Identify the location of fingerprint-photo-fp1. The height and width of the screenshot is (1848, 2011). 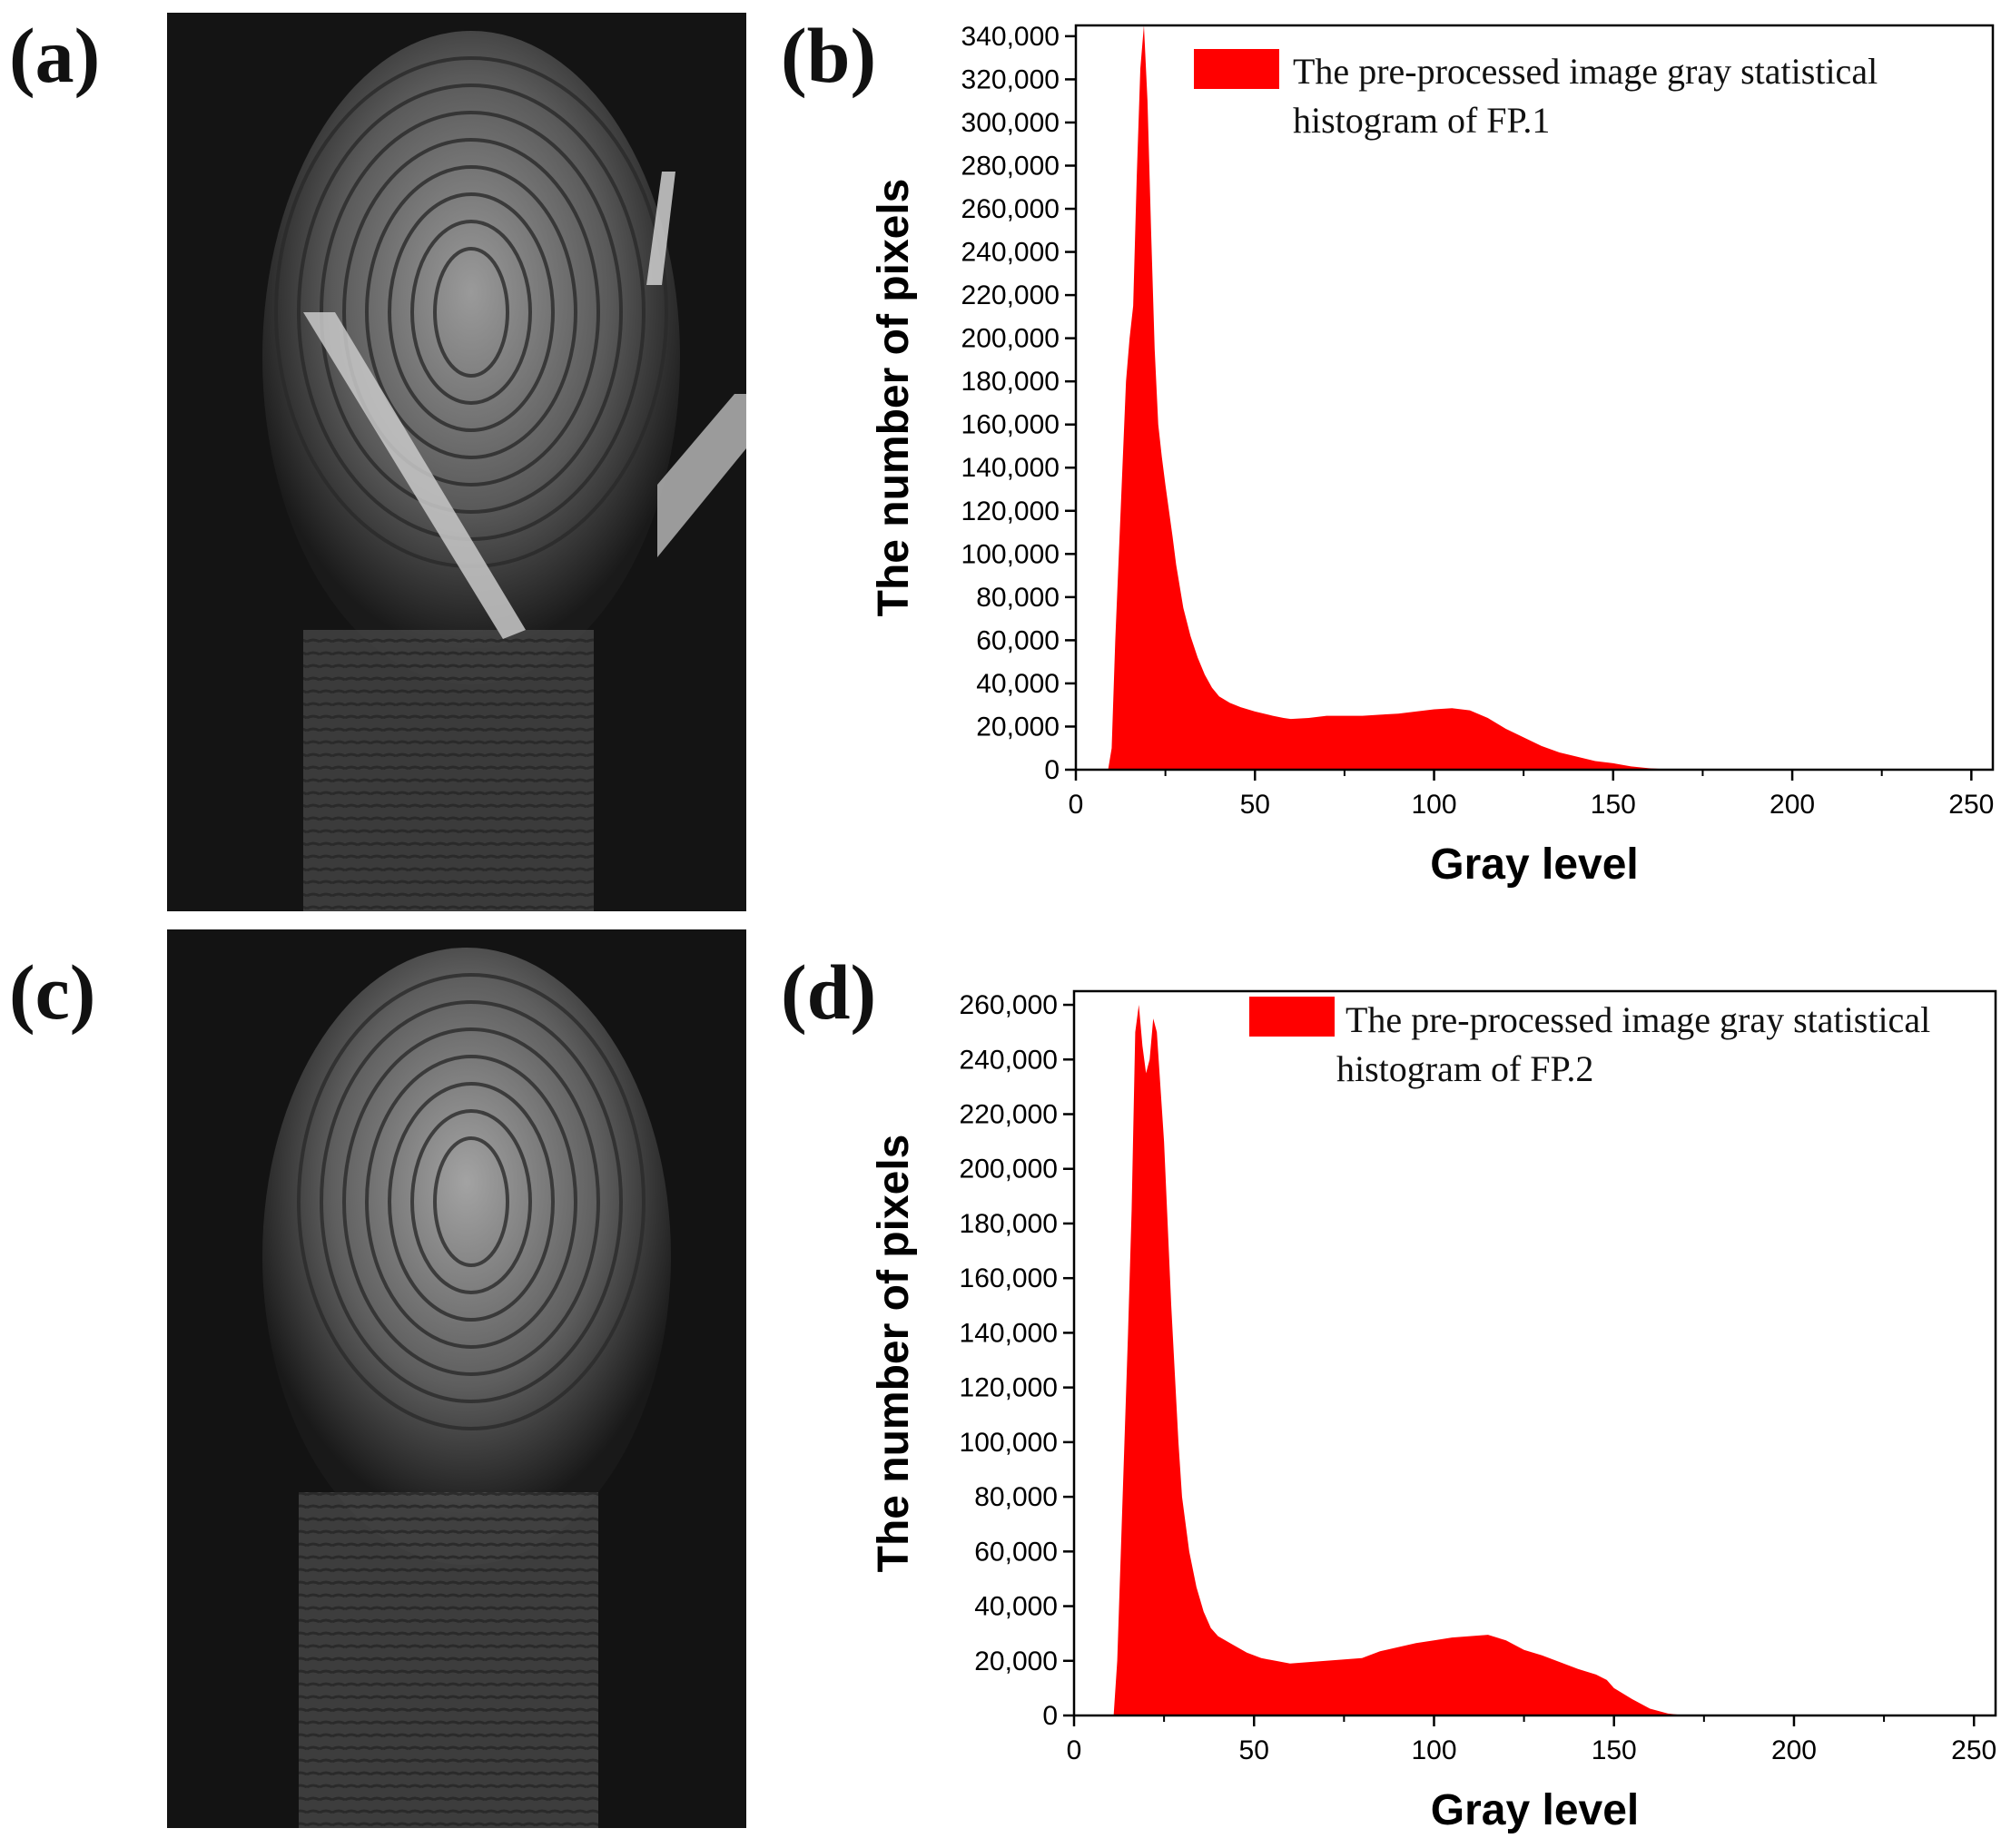
(456, 462).